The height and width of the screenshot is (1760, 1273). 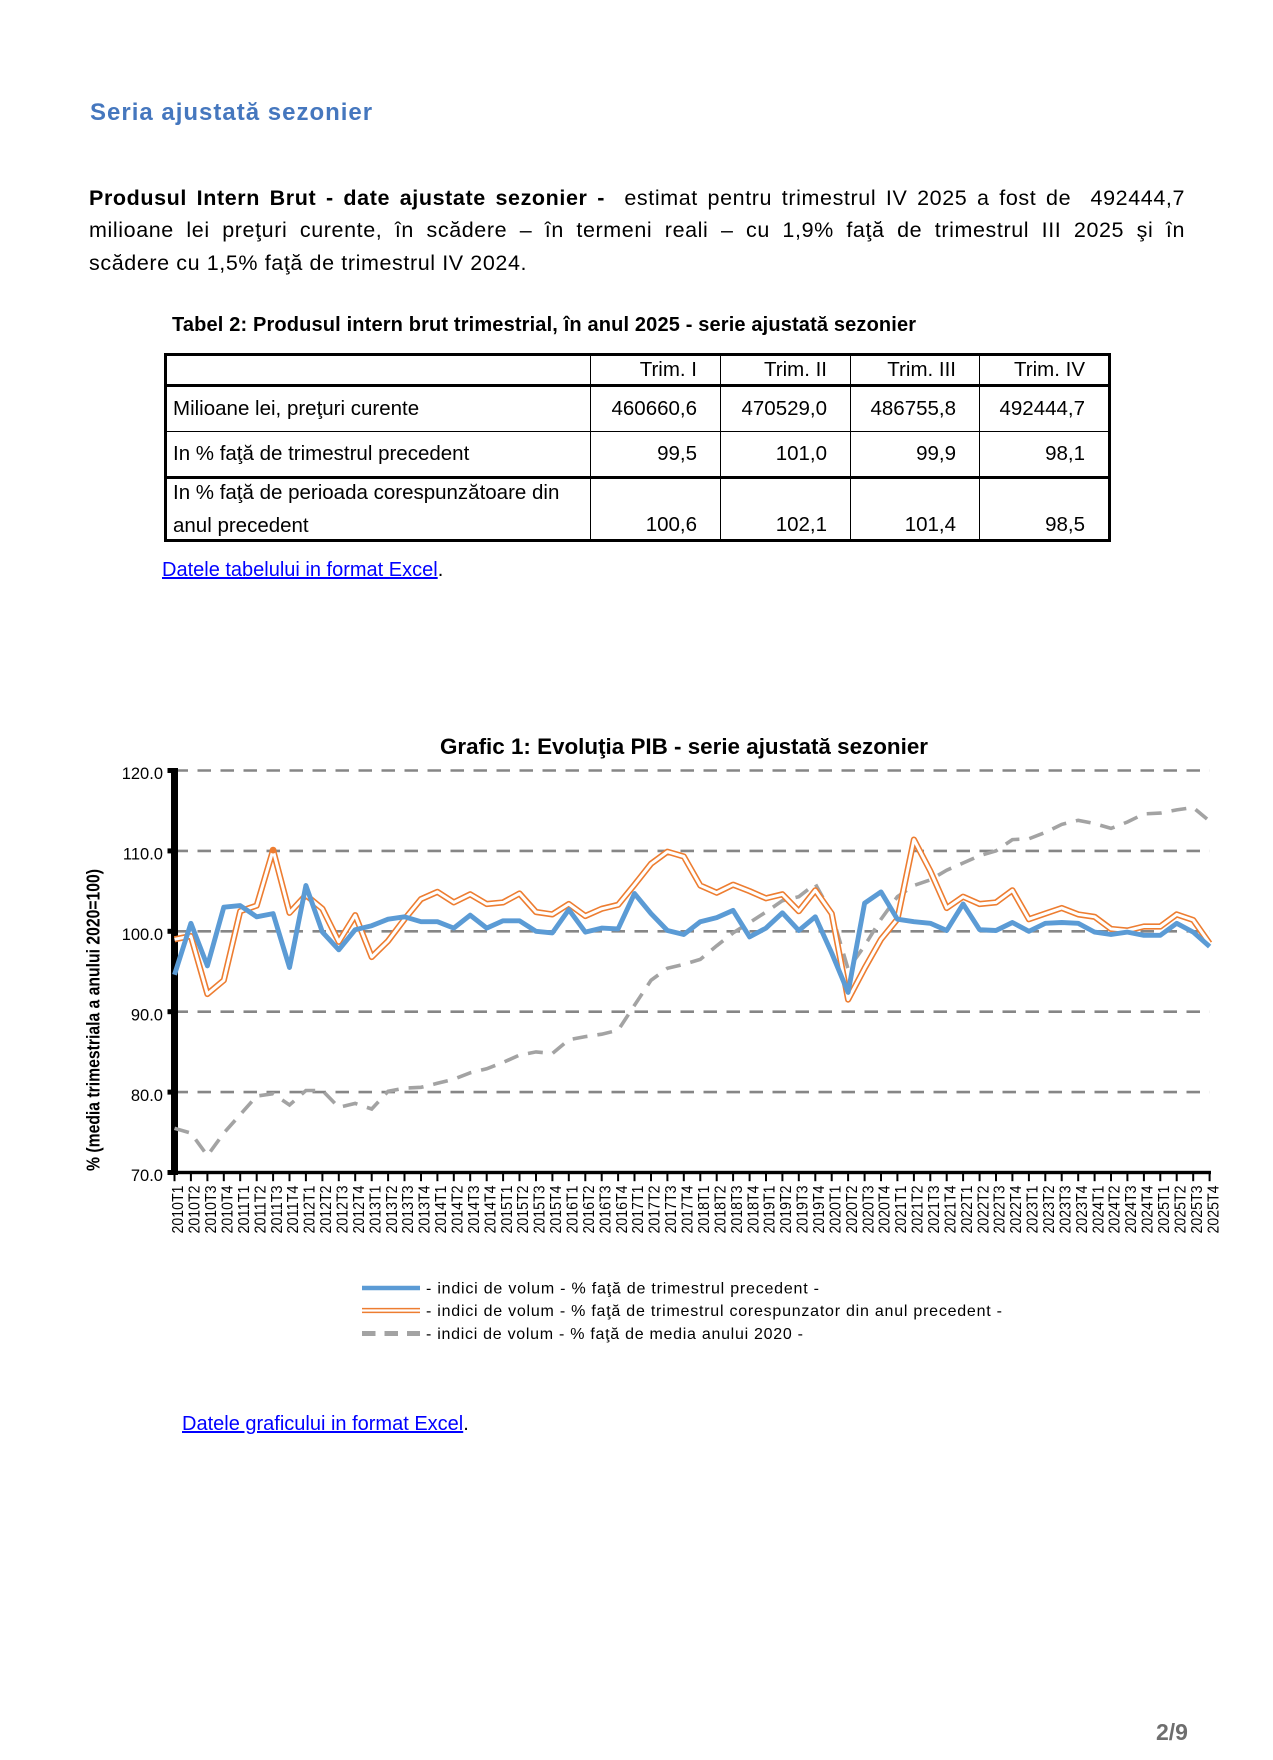 I want to click on svg-text: 2020T4, so click(x=885, y=1209).